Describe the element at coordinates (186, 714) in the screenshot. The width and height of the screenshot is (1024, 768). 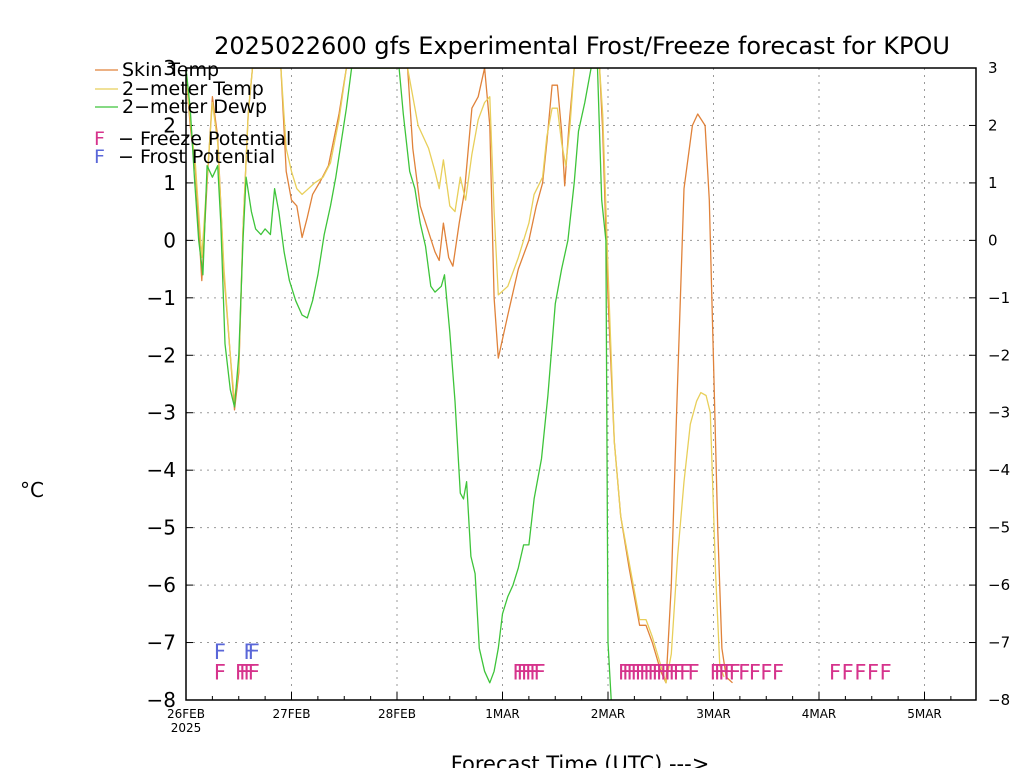
I see `x-tick-label: 26FEB` at that location.